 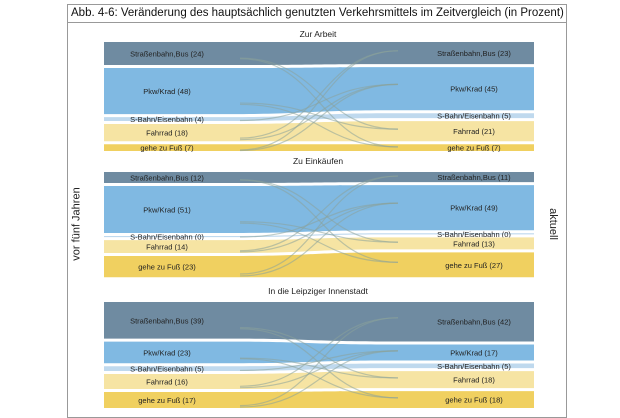 What do you see at coordinates (474, 322) in the screenshot?
I see `right-label: Straßenbahn,Bus (42)` at bounding box center [474, 322].